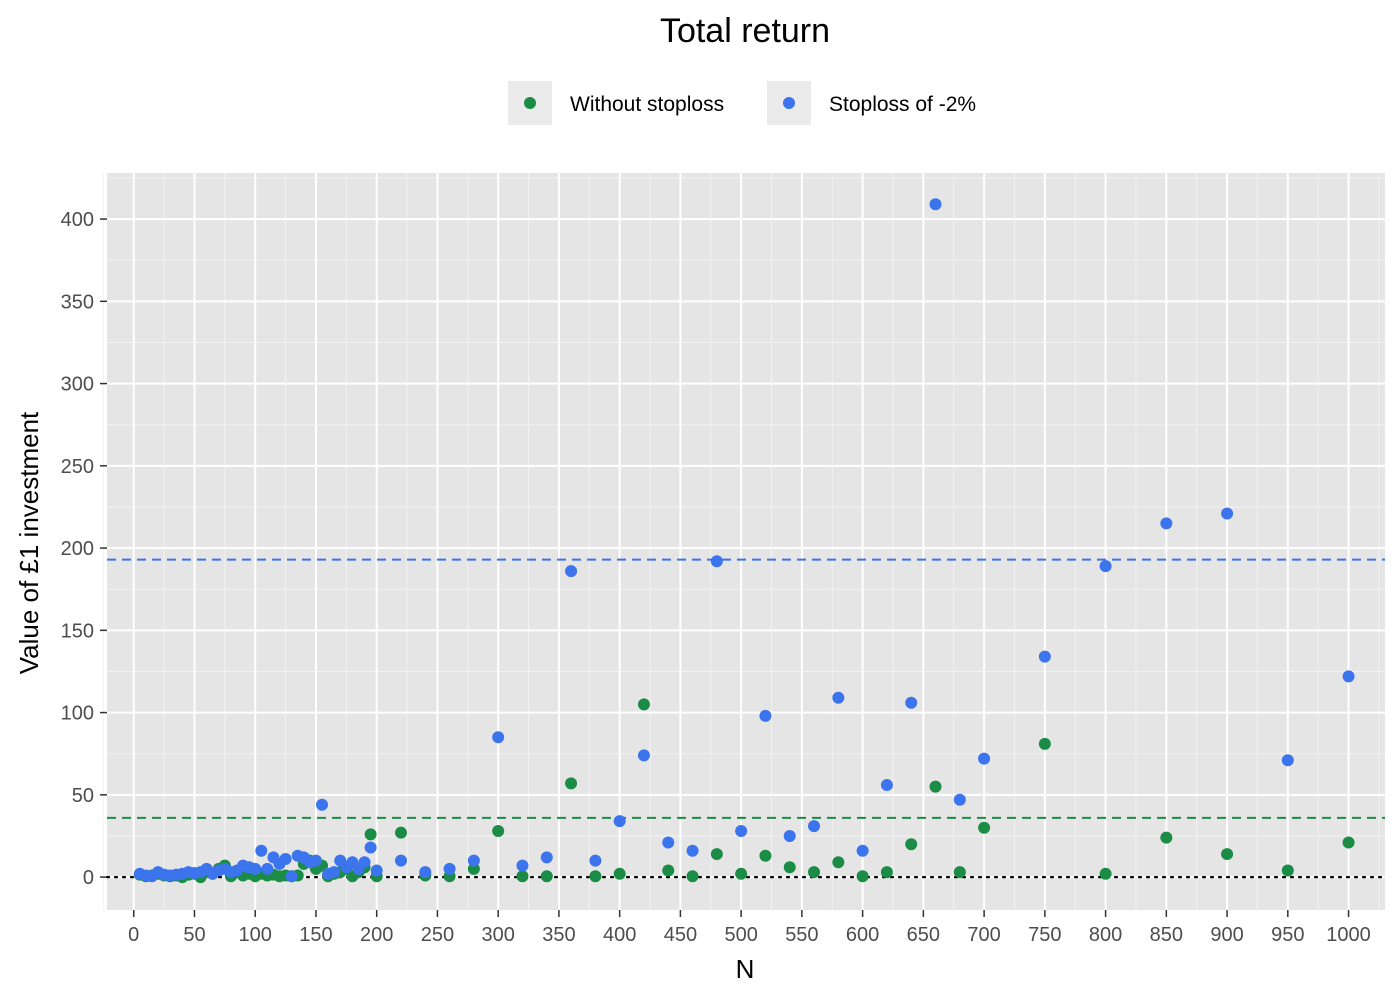  I want to click on x-tick-label: 300, so click(497, 935).